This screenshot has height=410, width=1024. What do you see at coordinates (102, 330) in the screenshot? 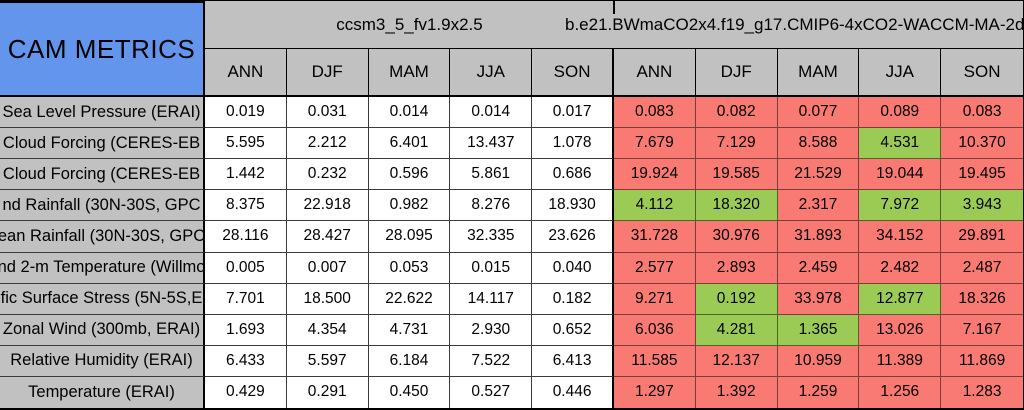
I see `row-label: Zonal Wind (300mb, ERAI)` at bounding box center [102, 330].